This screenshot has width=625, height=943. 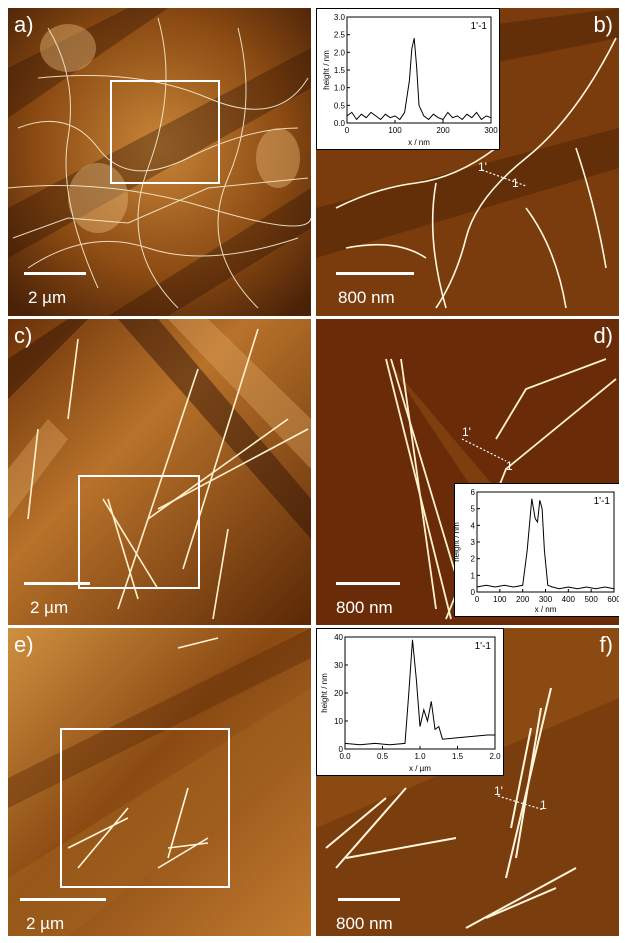 I want to click on y-tick-label: 30, so click(x=338, y=665).